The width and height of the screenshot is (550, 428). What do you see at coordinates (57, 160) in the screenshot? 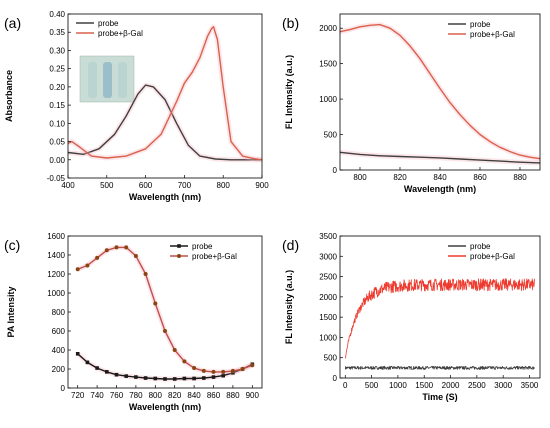
I see `y-tick-label: 0.00` at bounding box center [57, 160].